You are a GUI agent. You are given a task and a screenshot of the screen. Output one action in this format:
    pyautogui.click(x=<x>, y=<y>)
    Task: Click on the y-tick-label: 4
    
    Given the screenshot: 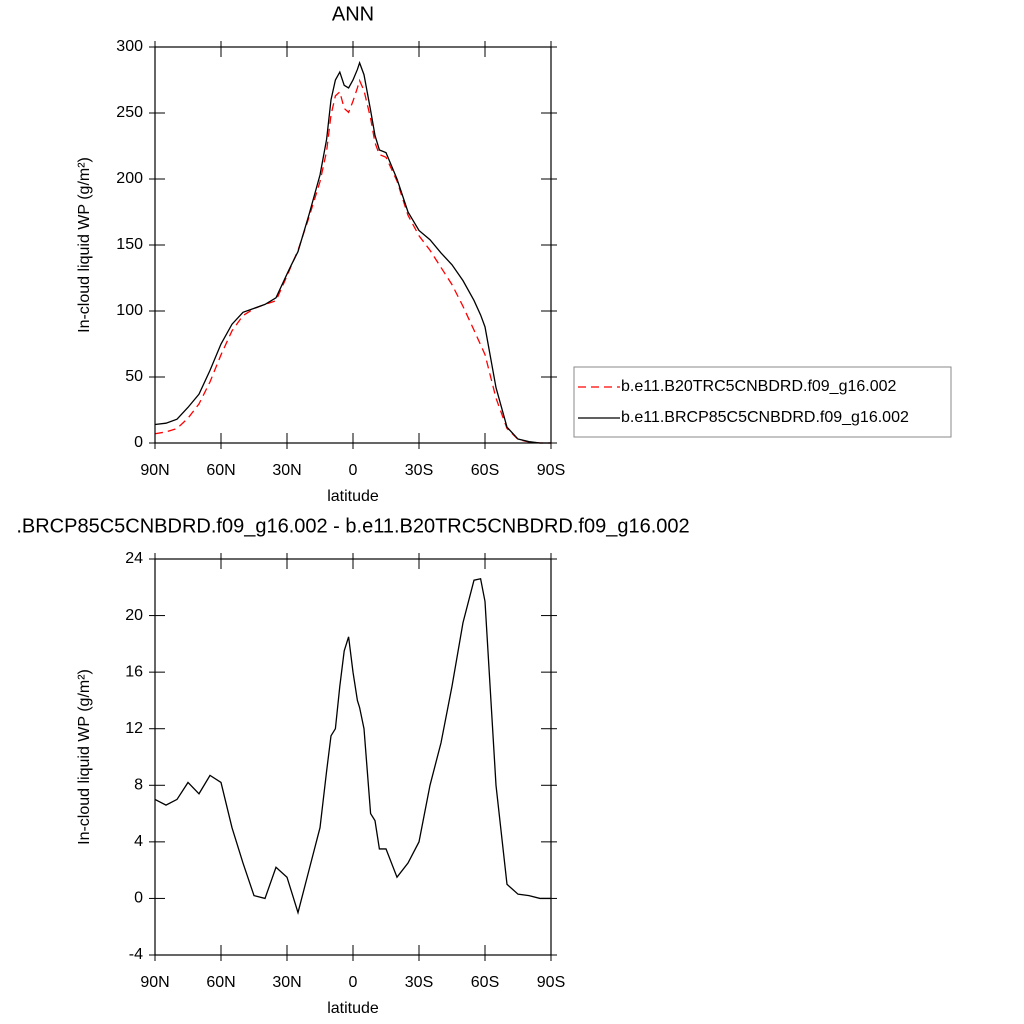 What is the action you would take?
    pyautogui.click(x=138, y=841)
    